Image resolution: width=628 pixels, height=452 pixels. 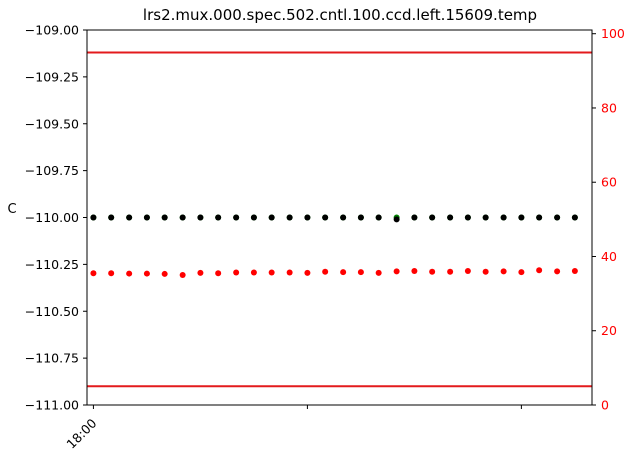 I want to click on right-tick-label: 40, so click(x=609, y=256).